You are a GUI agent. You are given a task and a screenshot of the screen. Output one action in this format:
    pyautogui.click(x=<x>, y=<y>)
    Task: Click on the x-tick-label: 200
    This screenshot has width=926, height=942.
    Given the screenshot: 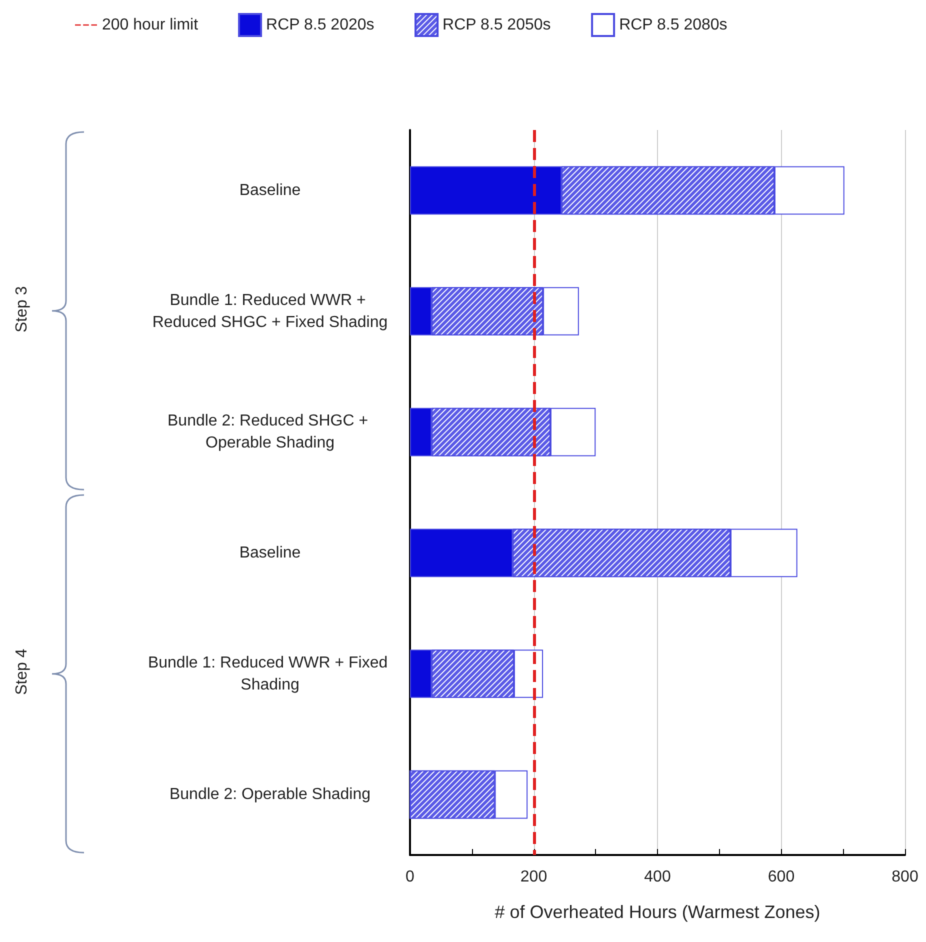 What is the action you would take?
    pyautogui.click(x=534, y=877)
    